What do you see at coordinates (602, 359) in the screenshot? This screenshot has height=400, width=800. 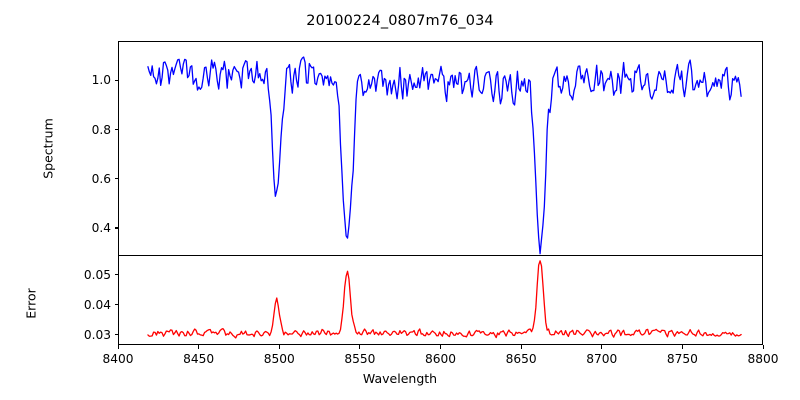 I see `x-tick-label-6: 8700` at bounding box center [602, 359].